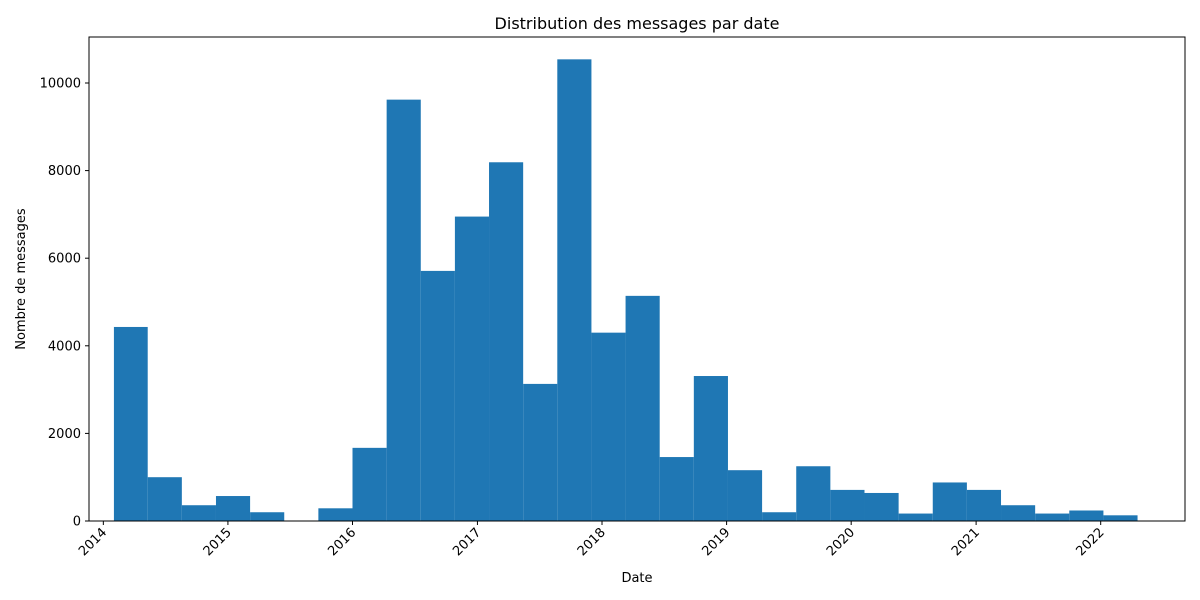 The height and width of the screenshot is (600, 1200). What do you see at coordinates (636, 578) in the screenshot?
I see `x-axis-title: Date` at bounding box center [636, 578].